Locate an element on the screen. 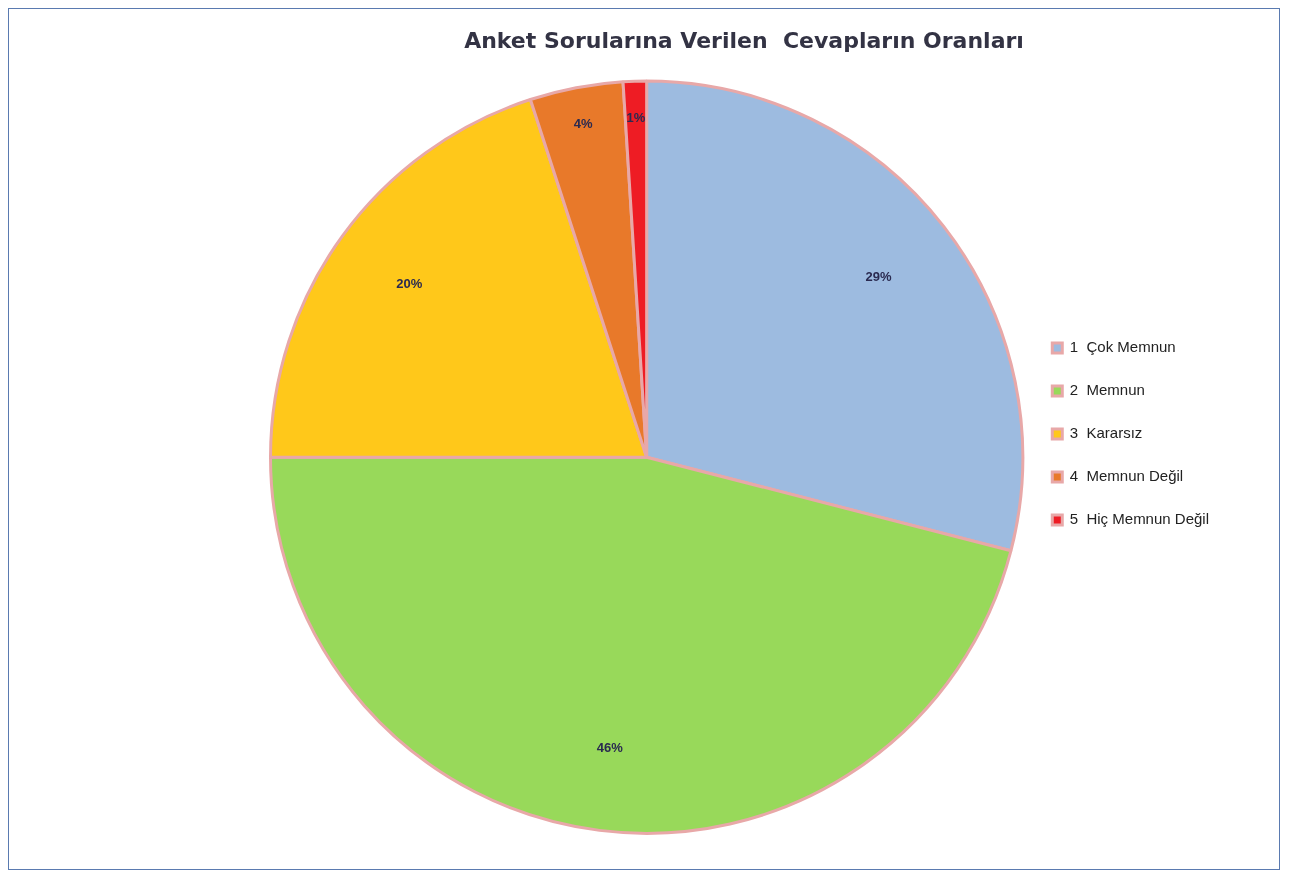 The height and width of the screenshot is (880, 1292). data-label: 20% is located at coordinates (409, 284).